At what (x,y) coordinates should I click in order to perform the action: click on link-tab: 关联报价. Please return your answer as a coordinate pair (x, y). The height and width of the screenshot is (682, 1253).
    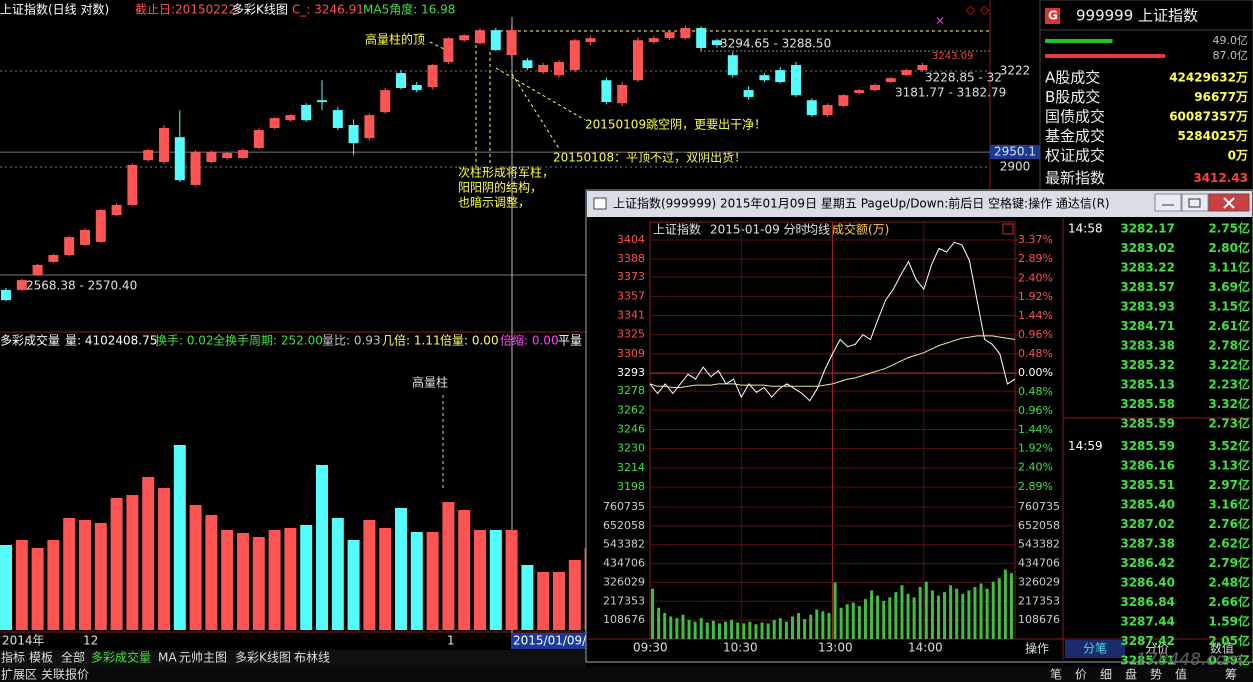
    Looking at the image, I should click on (65, 674).